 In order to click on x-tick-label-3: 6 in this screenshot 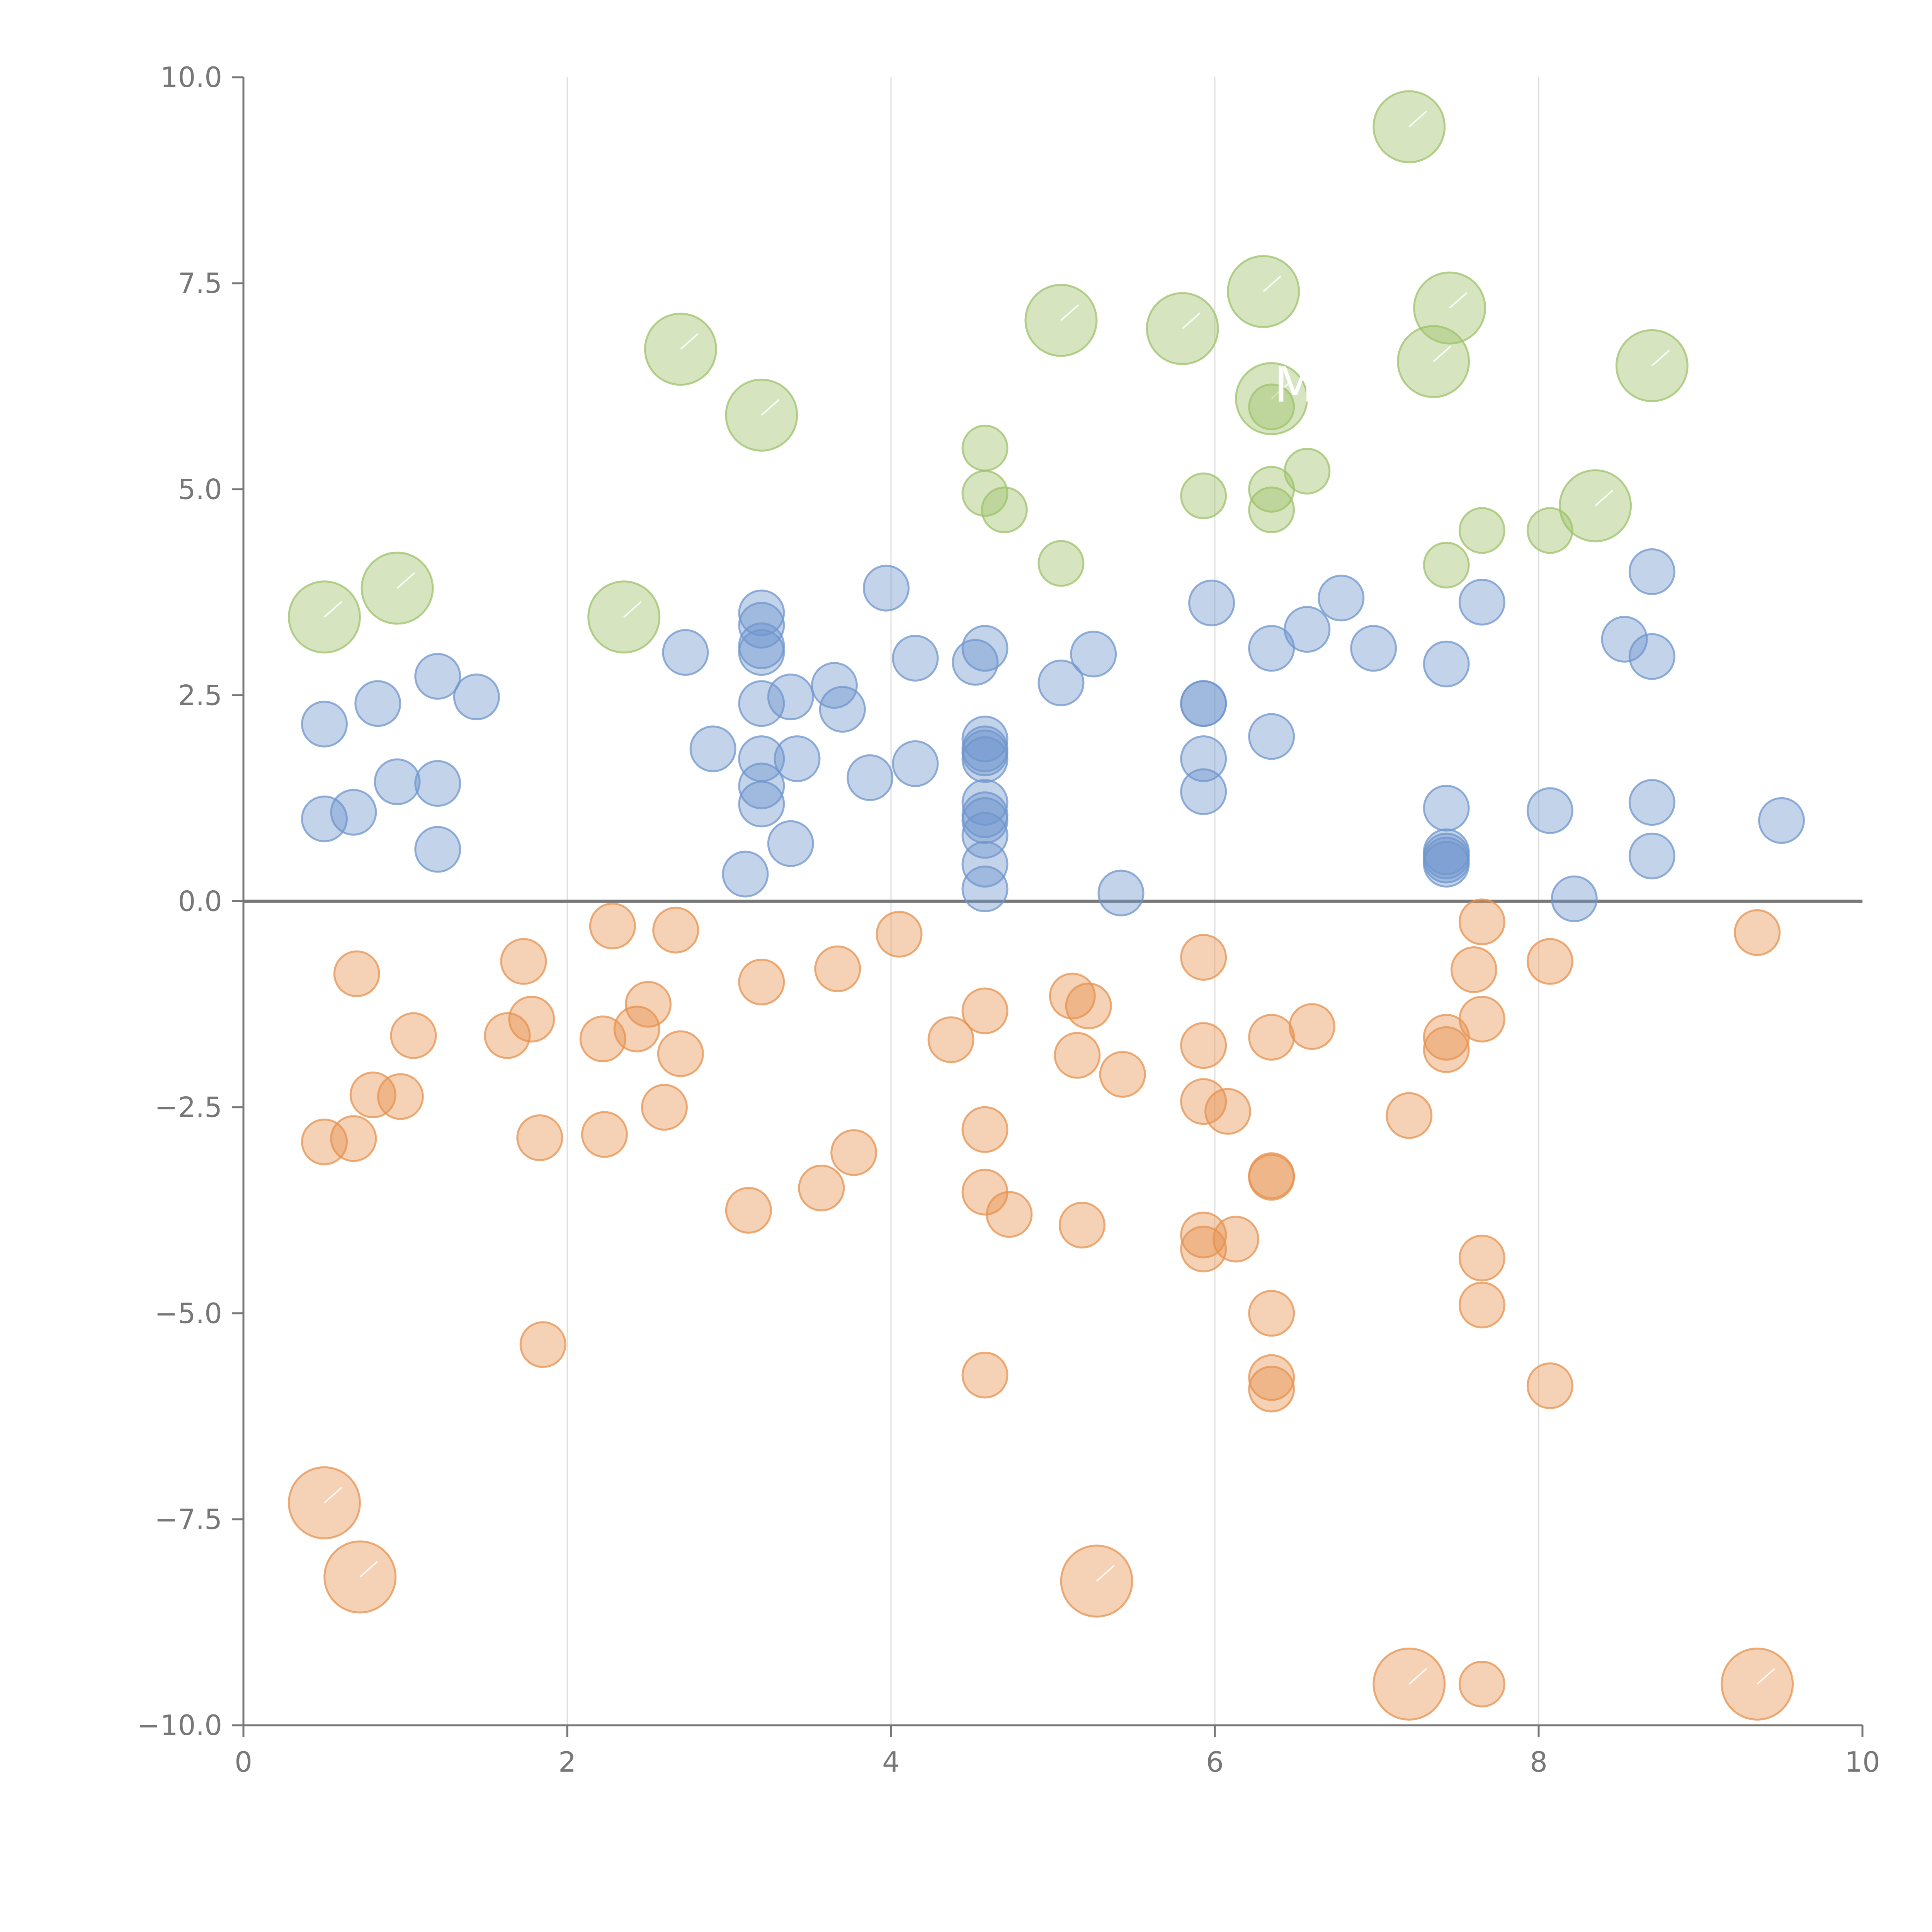, I will do `click(1215, 1762)`.